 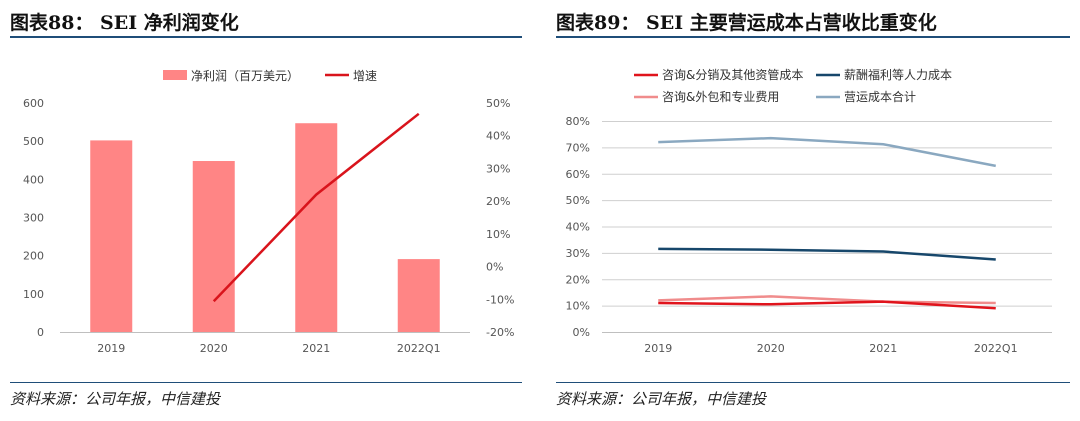 What do you see at coordinates (316, 227) in the screenshot?
I see `bar-2021` at bounding box center [316, 227].